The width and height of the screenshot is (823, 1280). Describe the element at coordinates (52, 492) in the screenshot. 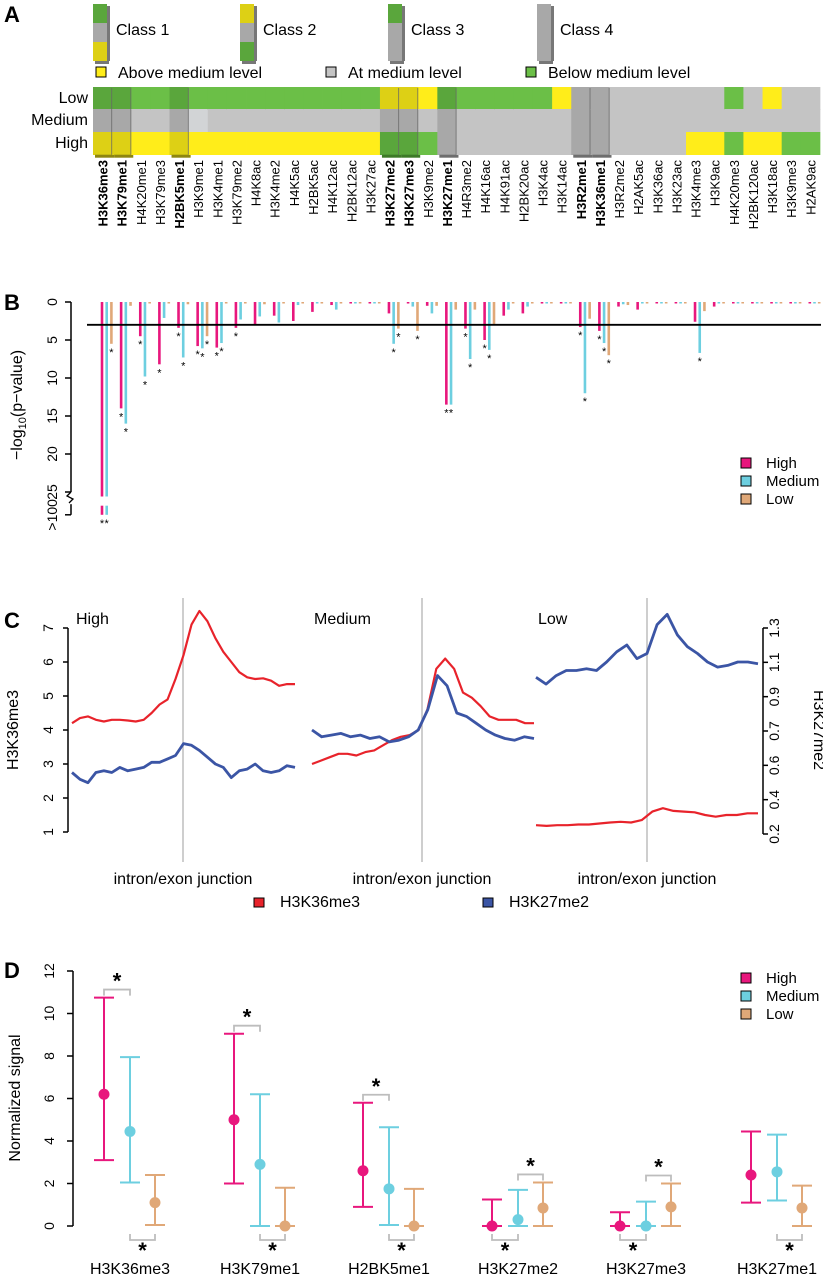

I see `y-tick-label: 25` at that location.